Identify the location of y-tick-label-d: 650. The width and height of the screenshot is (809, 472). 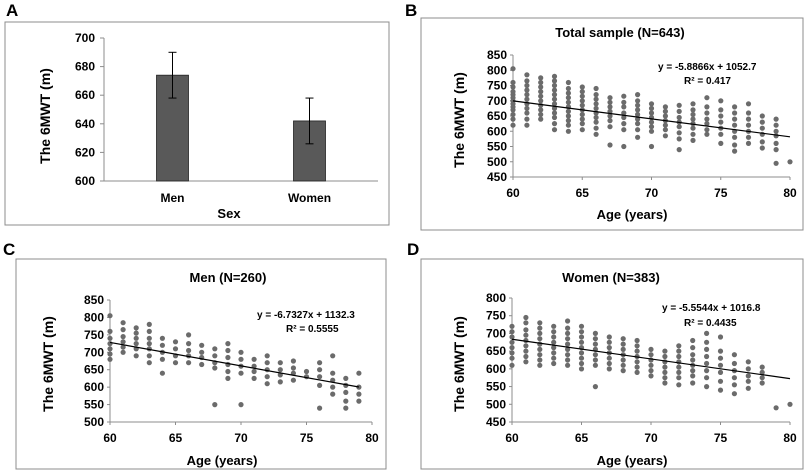
(496, 351).